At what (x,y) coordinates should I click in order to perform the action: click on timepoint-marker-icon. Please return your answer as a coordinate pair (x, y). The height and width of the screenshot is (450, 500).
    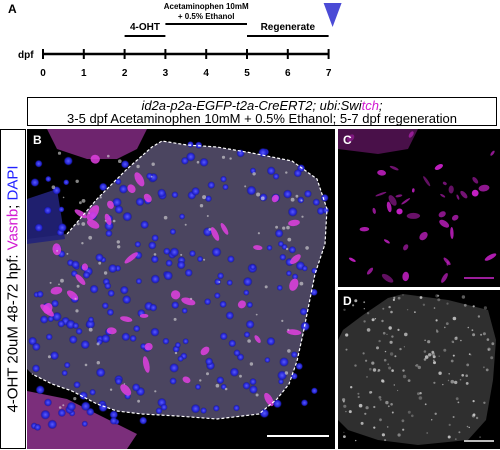
    Looking at the image, I should click on (332, 15).